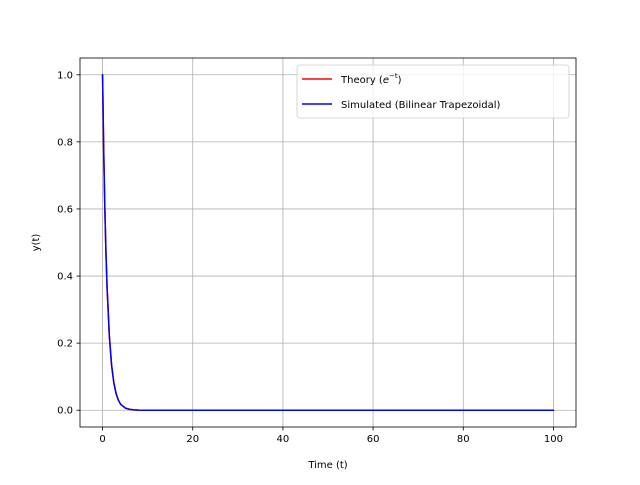 This screenshot has width=640, height=485. I want to click on x-tick-label: 60, so click(373, 439).